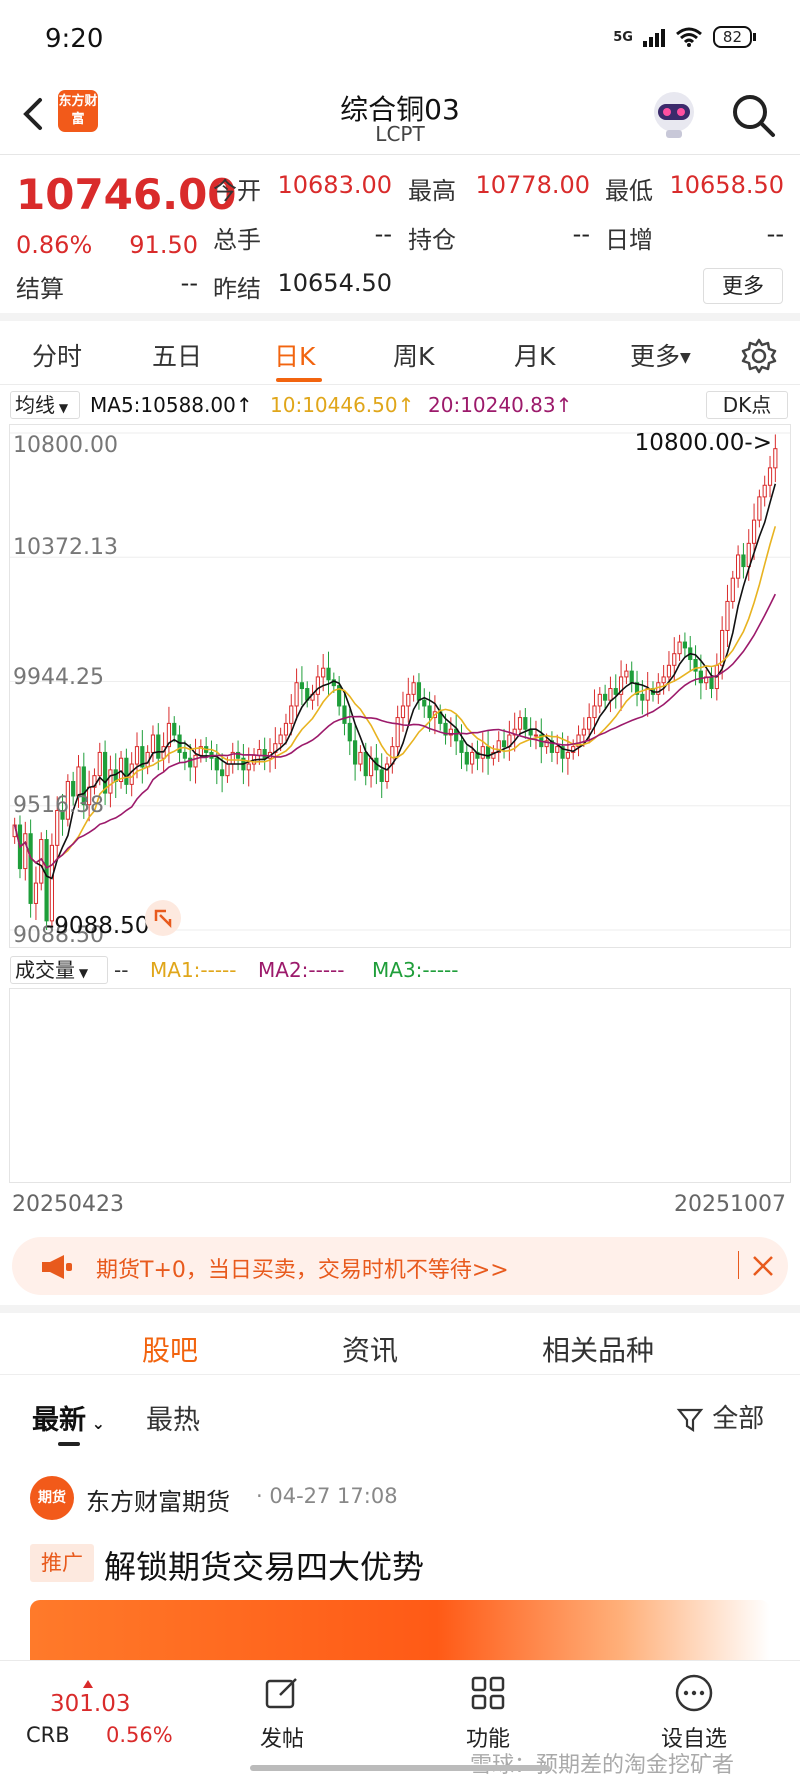 The width and height of the screenshot is (800, 1778). What do you see at coordinates (400, 134) in the screenshot?
I see `page-subtitle: LCPT` at bounding box center [400, 134].